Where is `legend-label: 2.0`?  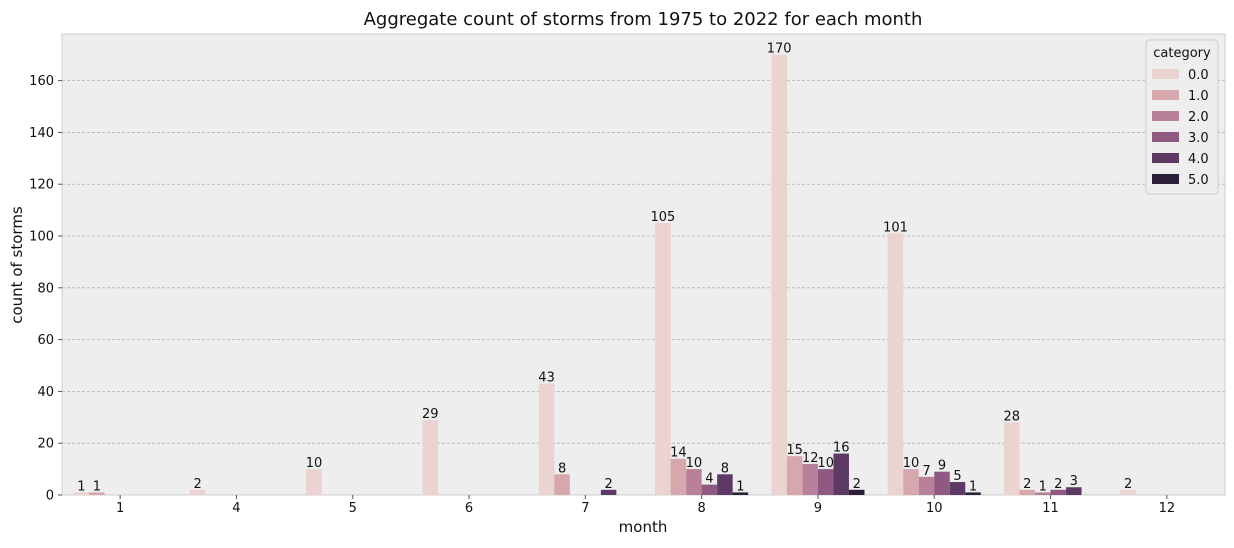
legend-label: 2.0 is located at coordinates (1198, 117).